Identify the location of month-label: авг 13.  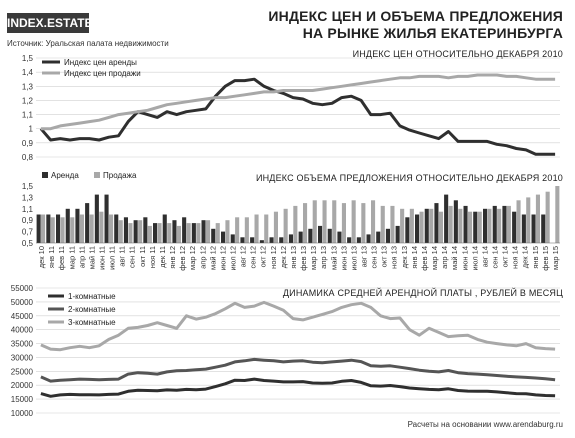
(364, 256).